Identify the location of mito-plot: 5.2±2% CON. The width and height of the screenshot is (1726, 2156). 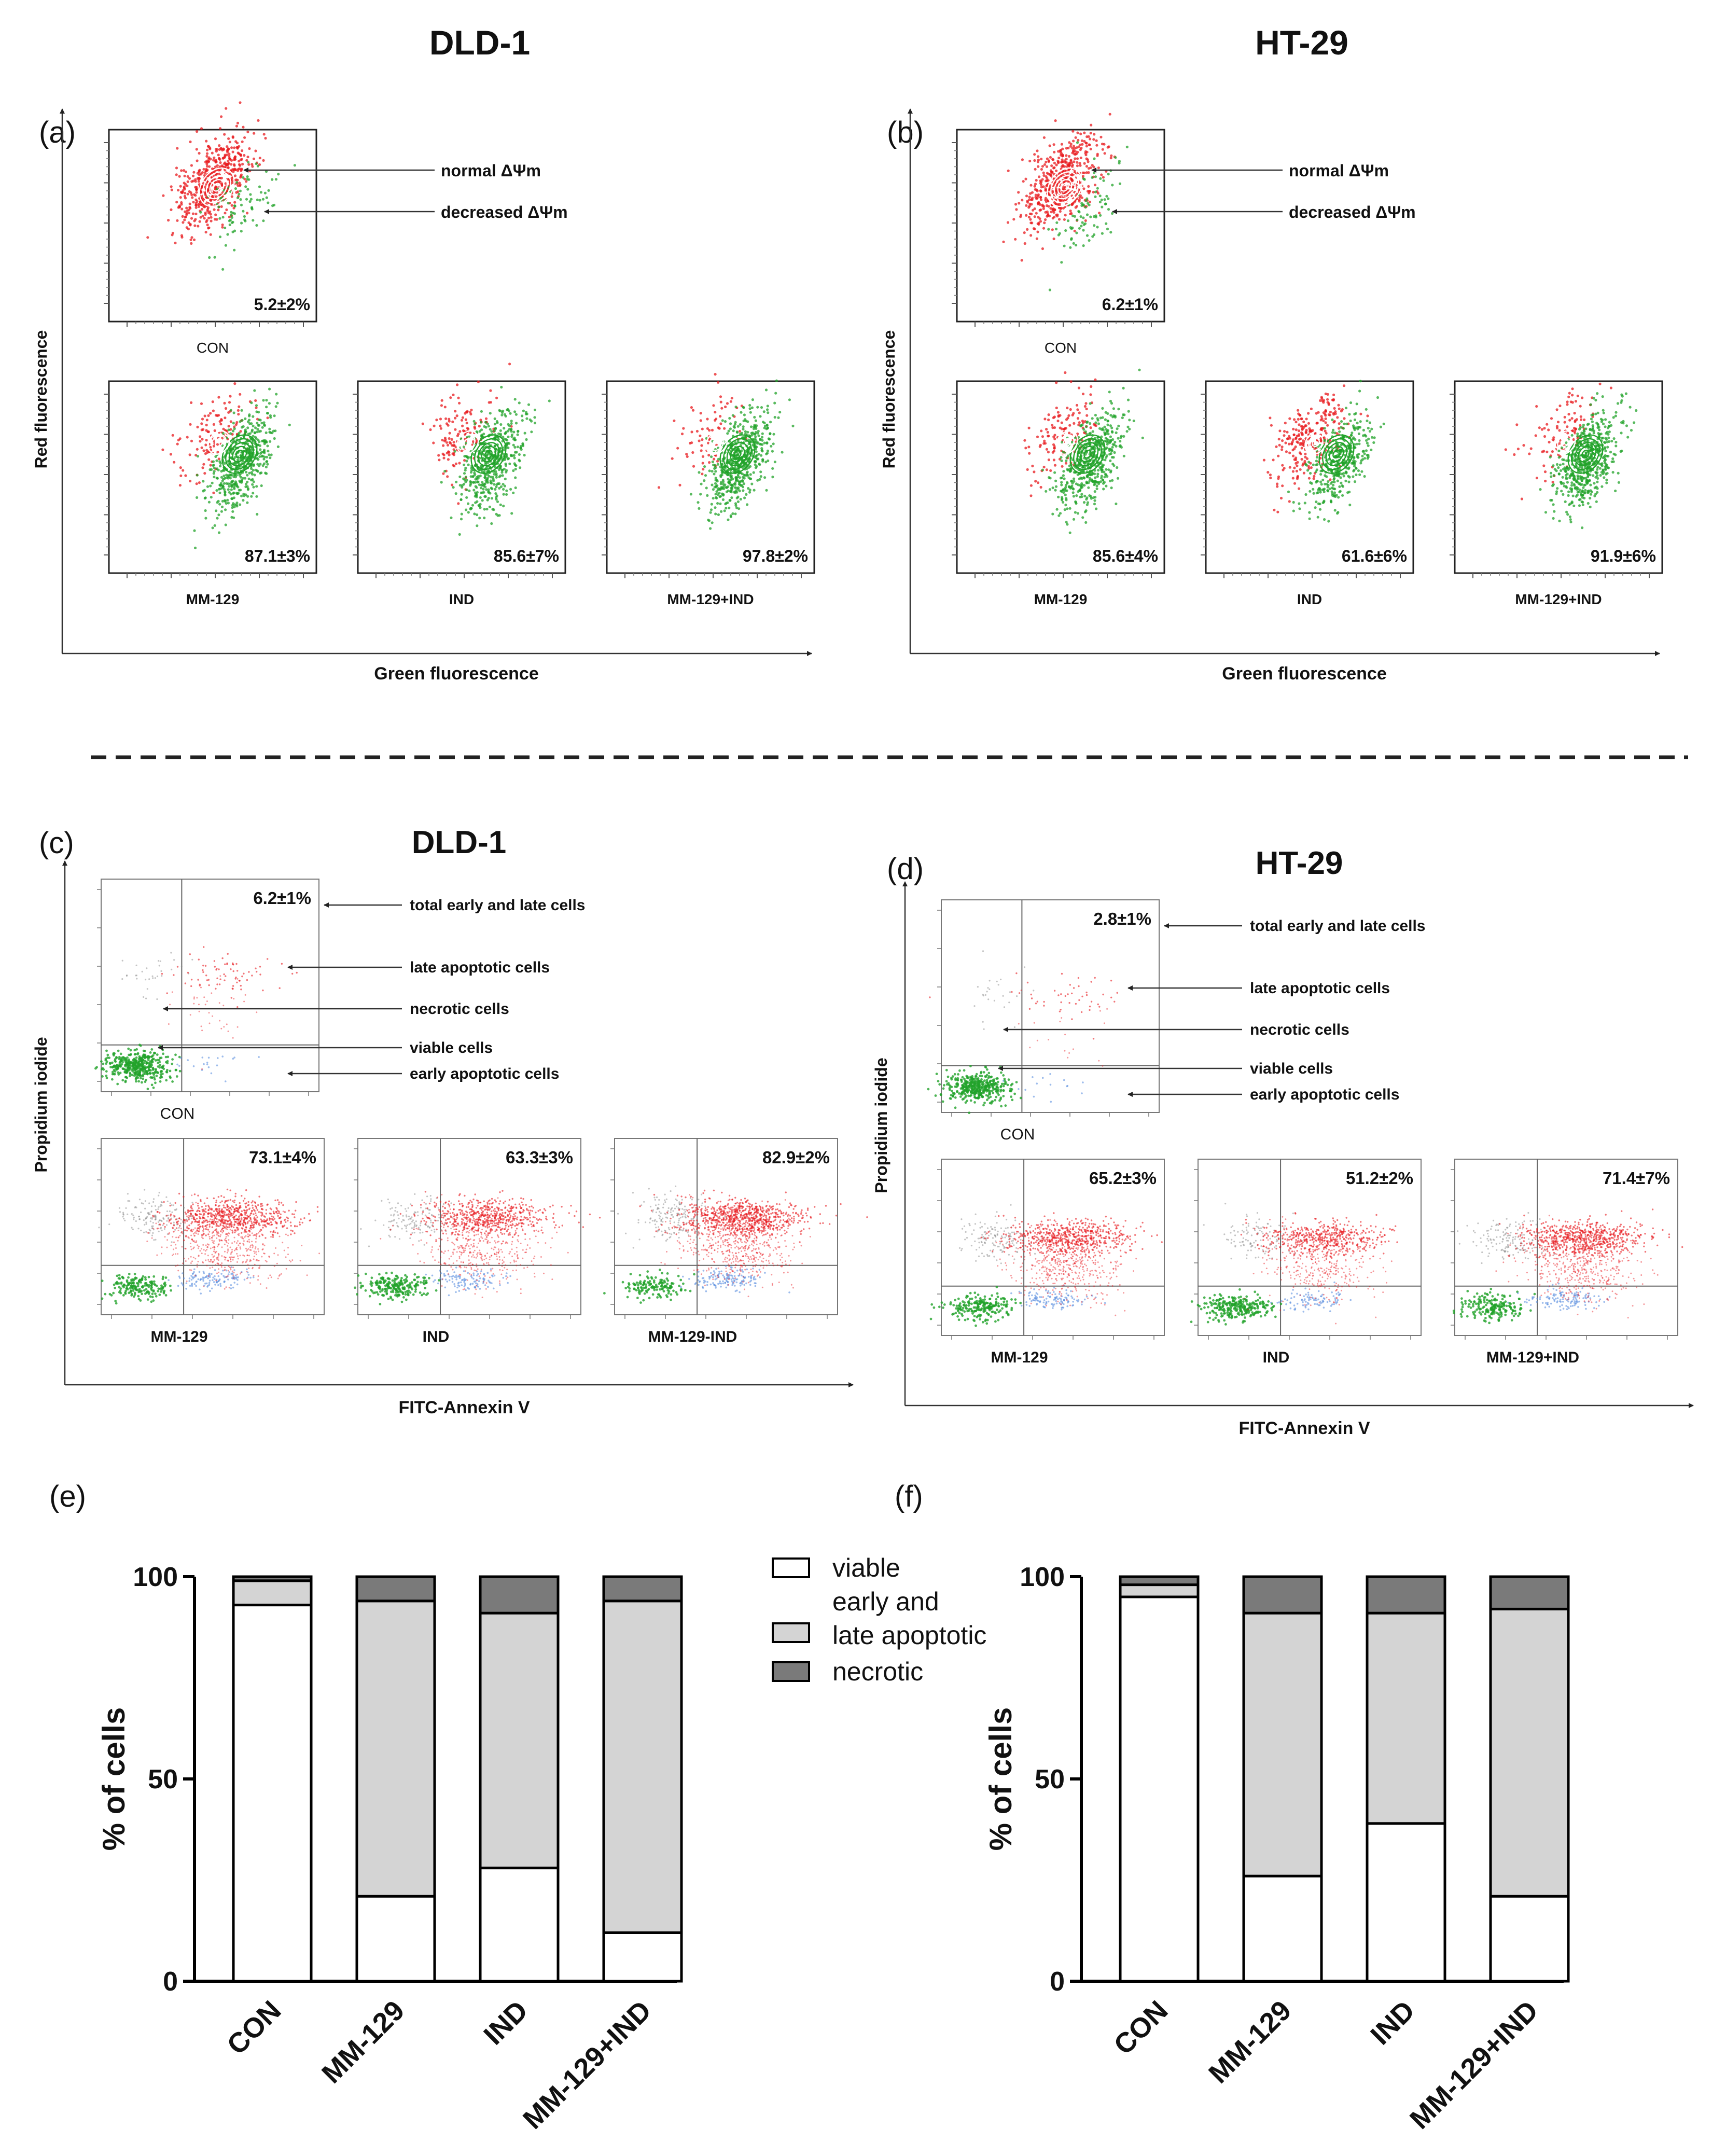
(211, 228).